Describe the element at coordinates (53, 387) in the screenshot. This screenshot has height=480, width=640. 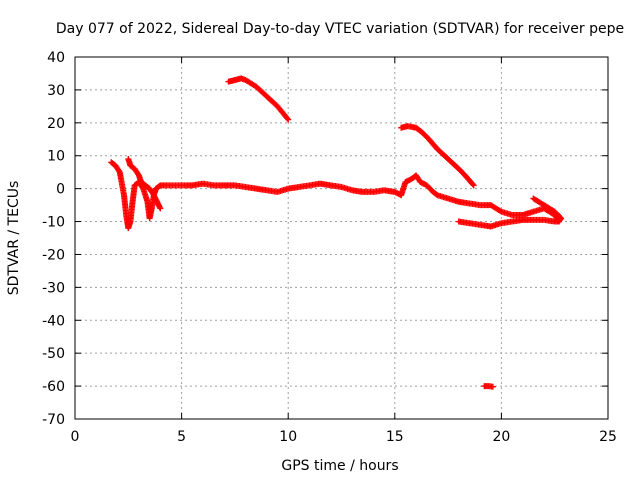
I see `y-tick-label: -60` at that location.